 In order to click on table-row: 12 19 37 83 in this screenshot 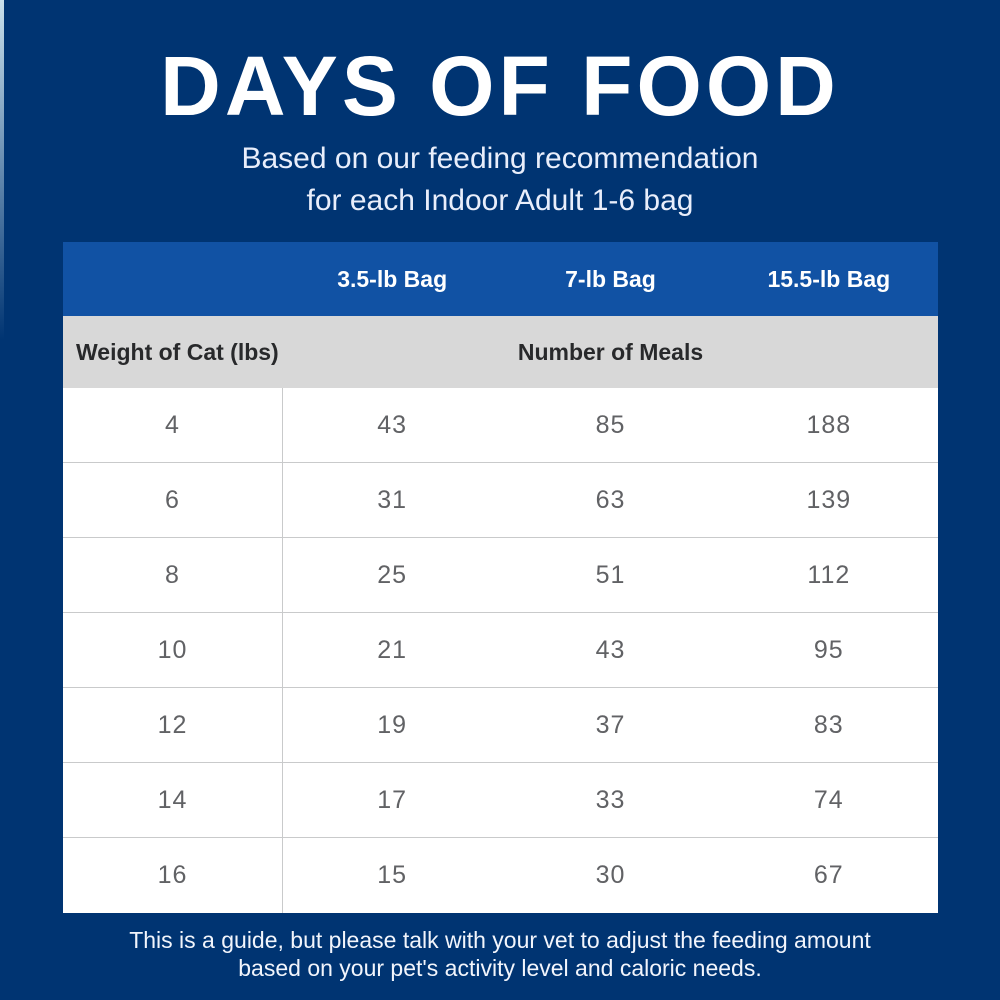, I will do `click(500, 725)`.